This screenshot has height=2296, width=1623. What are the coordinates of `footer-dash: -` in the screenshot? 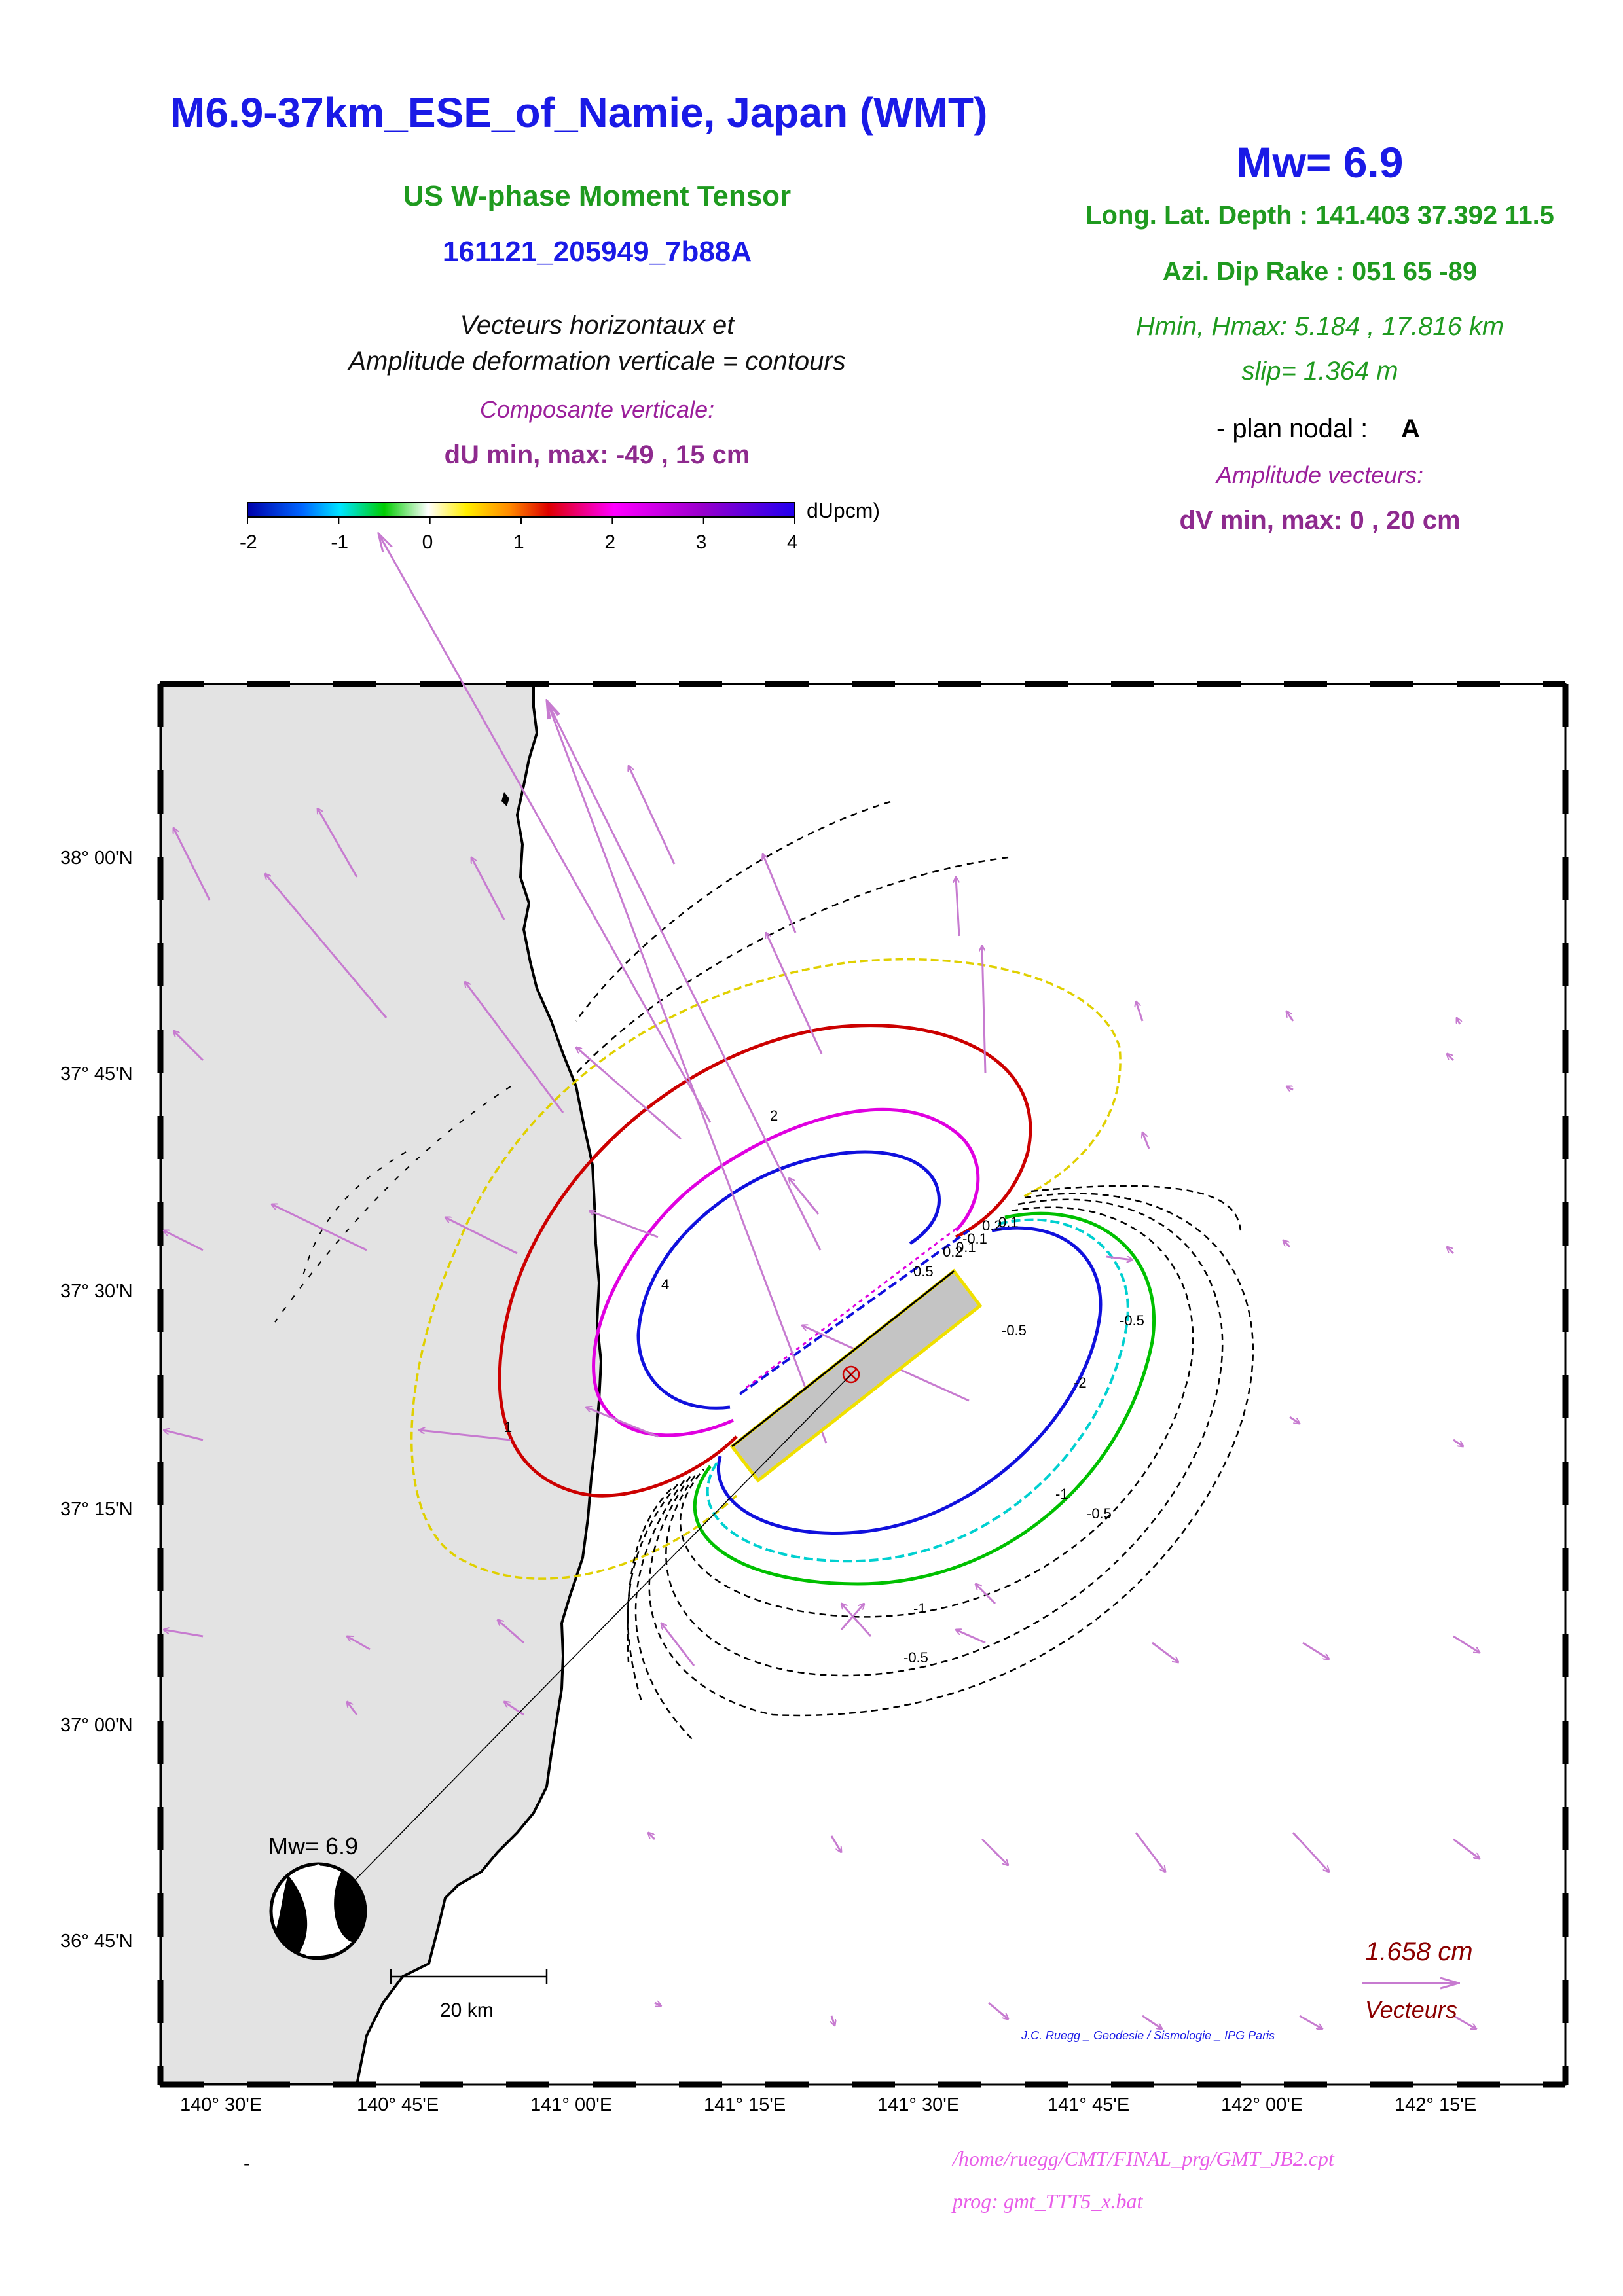 It's located at (247, 2163).